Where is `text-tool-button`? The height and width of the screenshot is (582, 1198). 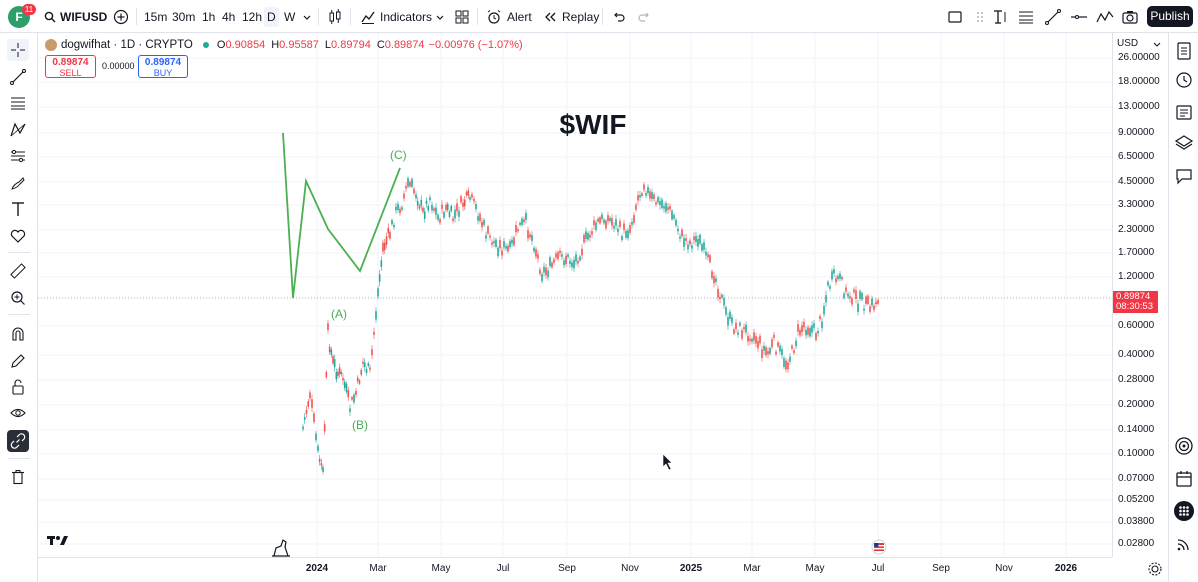 text-tool-button is located at coordinates (1000, 17).